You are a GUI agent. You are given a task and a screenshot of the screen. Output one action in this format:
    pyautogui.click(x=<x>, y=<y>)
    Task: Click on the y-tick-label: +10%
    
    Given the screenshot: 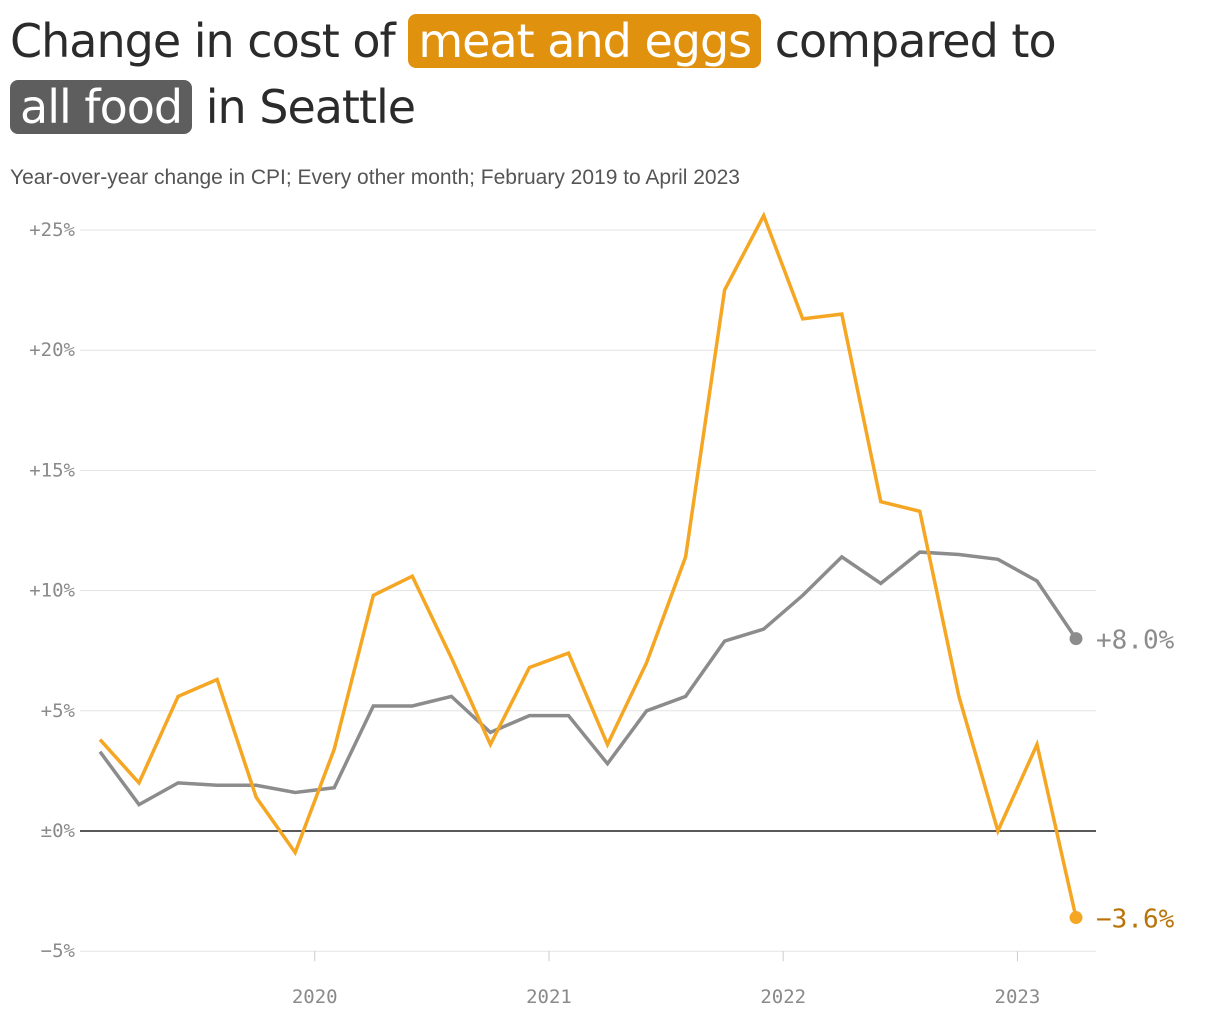 What is the action you would take?
    pyautogui.click(x=52, y=591)
    